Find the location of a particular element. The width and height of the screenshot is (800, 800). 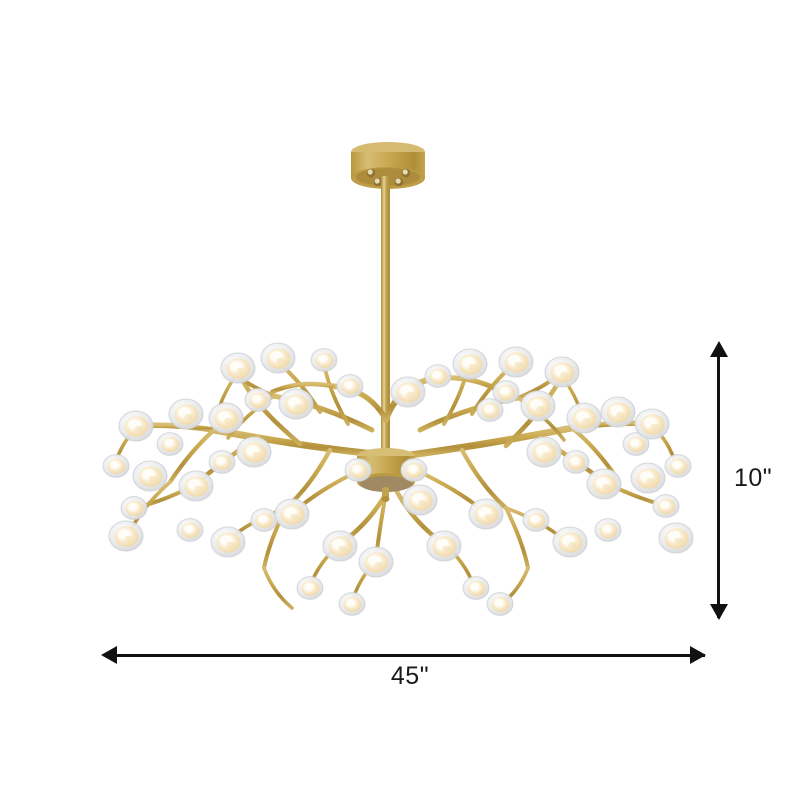

width-dimension-label: 45" is located at coordinates (410, 676).